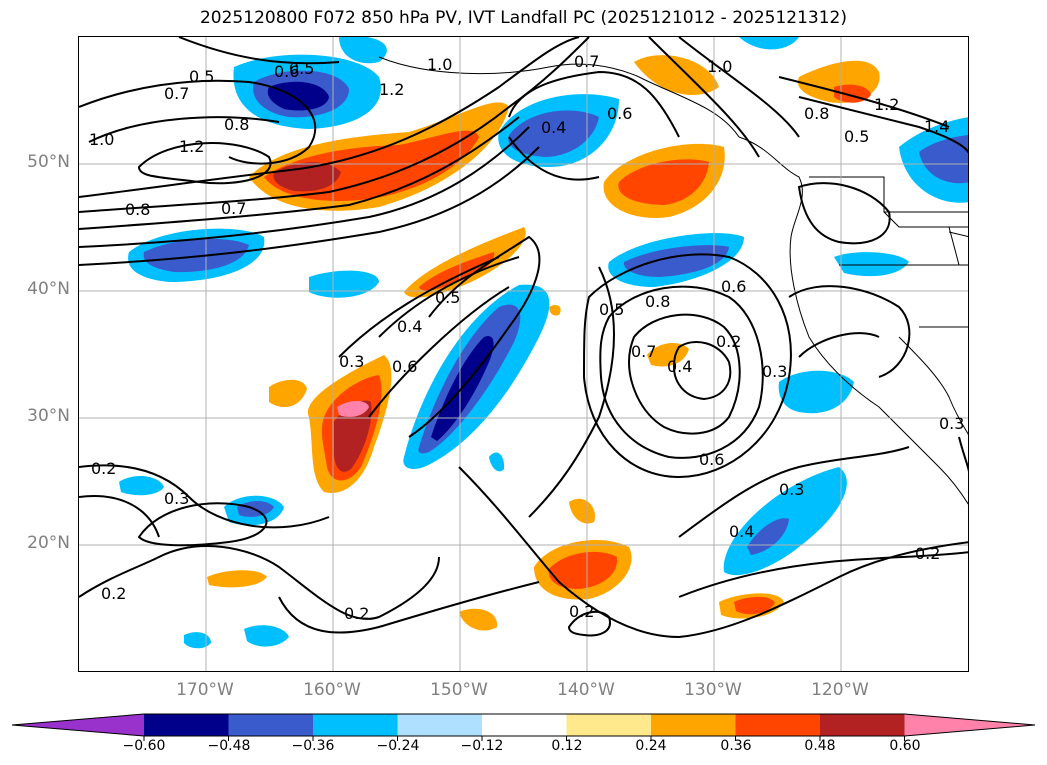 This screenshot has height=765, width=1047. I want to click on colorbar-extend-min, so click(78, 725).